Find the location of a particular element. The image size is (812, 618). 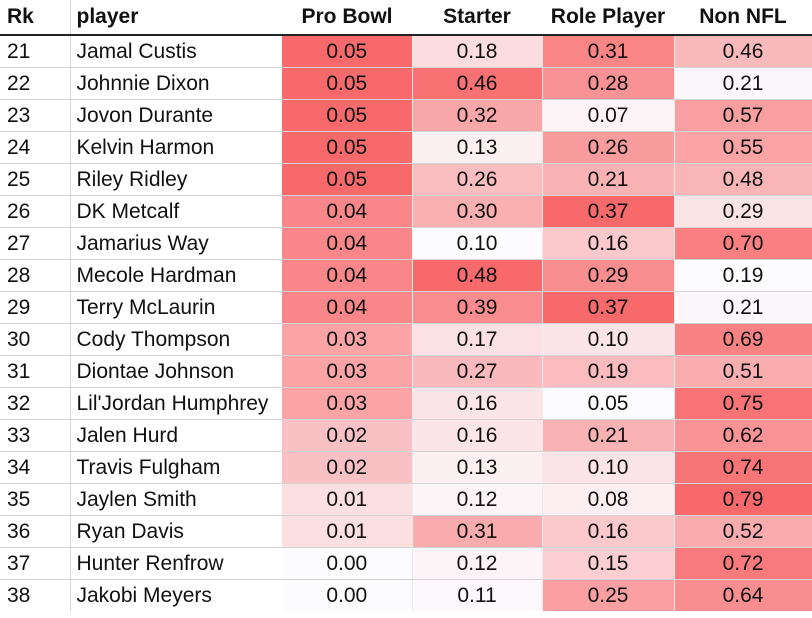

cell-role-player: 0.28 is located at coordinates (608, 83).